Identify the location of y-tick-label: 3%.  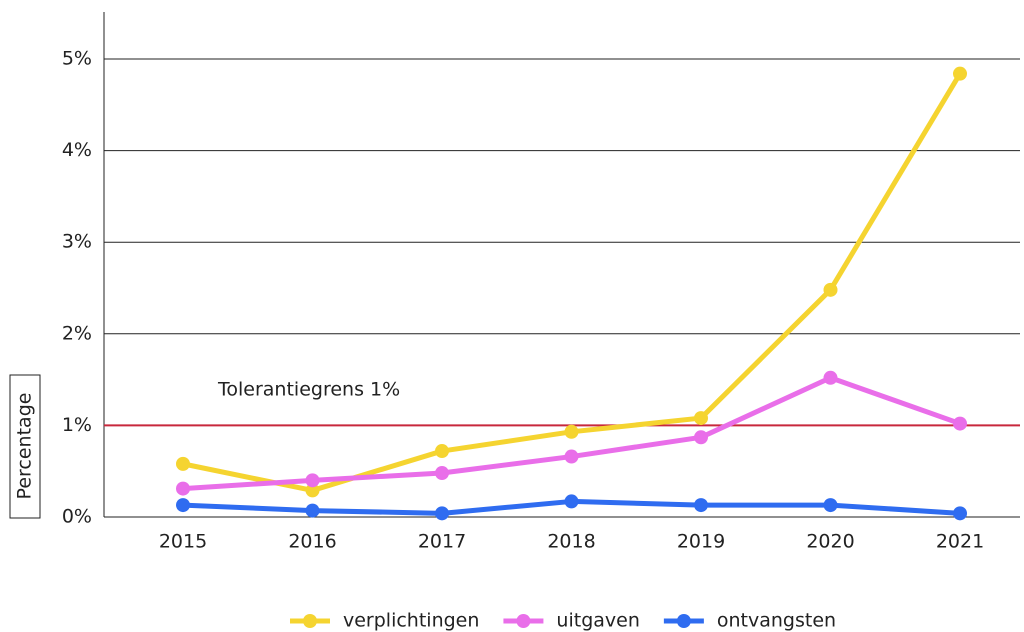
(77, 242).